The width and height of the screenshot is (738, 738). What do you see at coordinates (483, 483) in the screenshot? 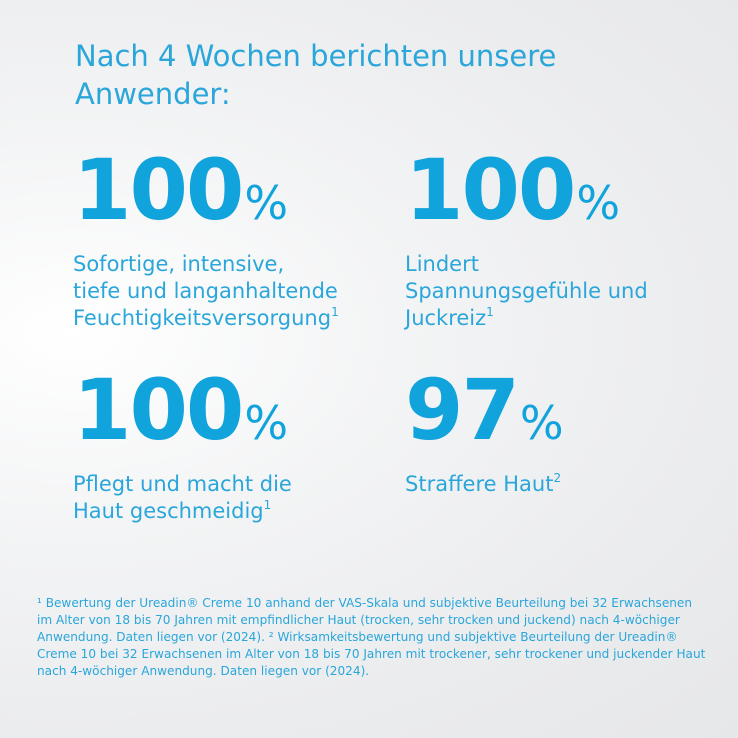
I see `stat-description: Straffere Haut2` at bounding box center [483, 483].